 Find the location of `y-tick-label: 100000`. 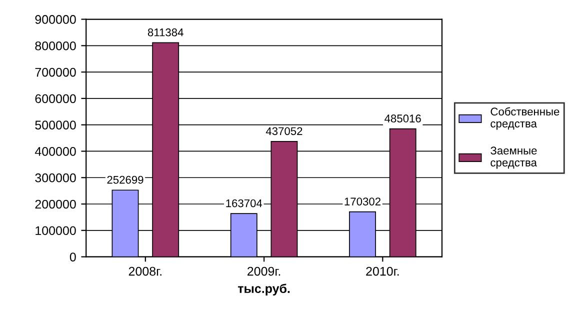

y-tick-label: 100000 is located at coordinates (56, 231).